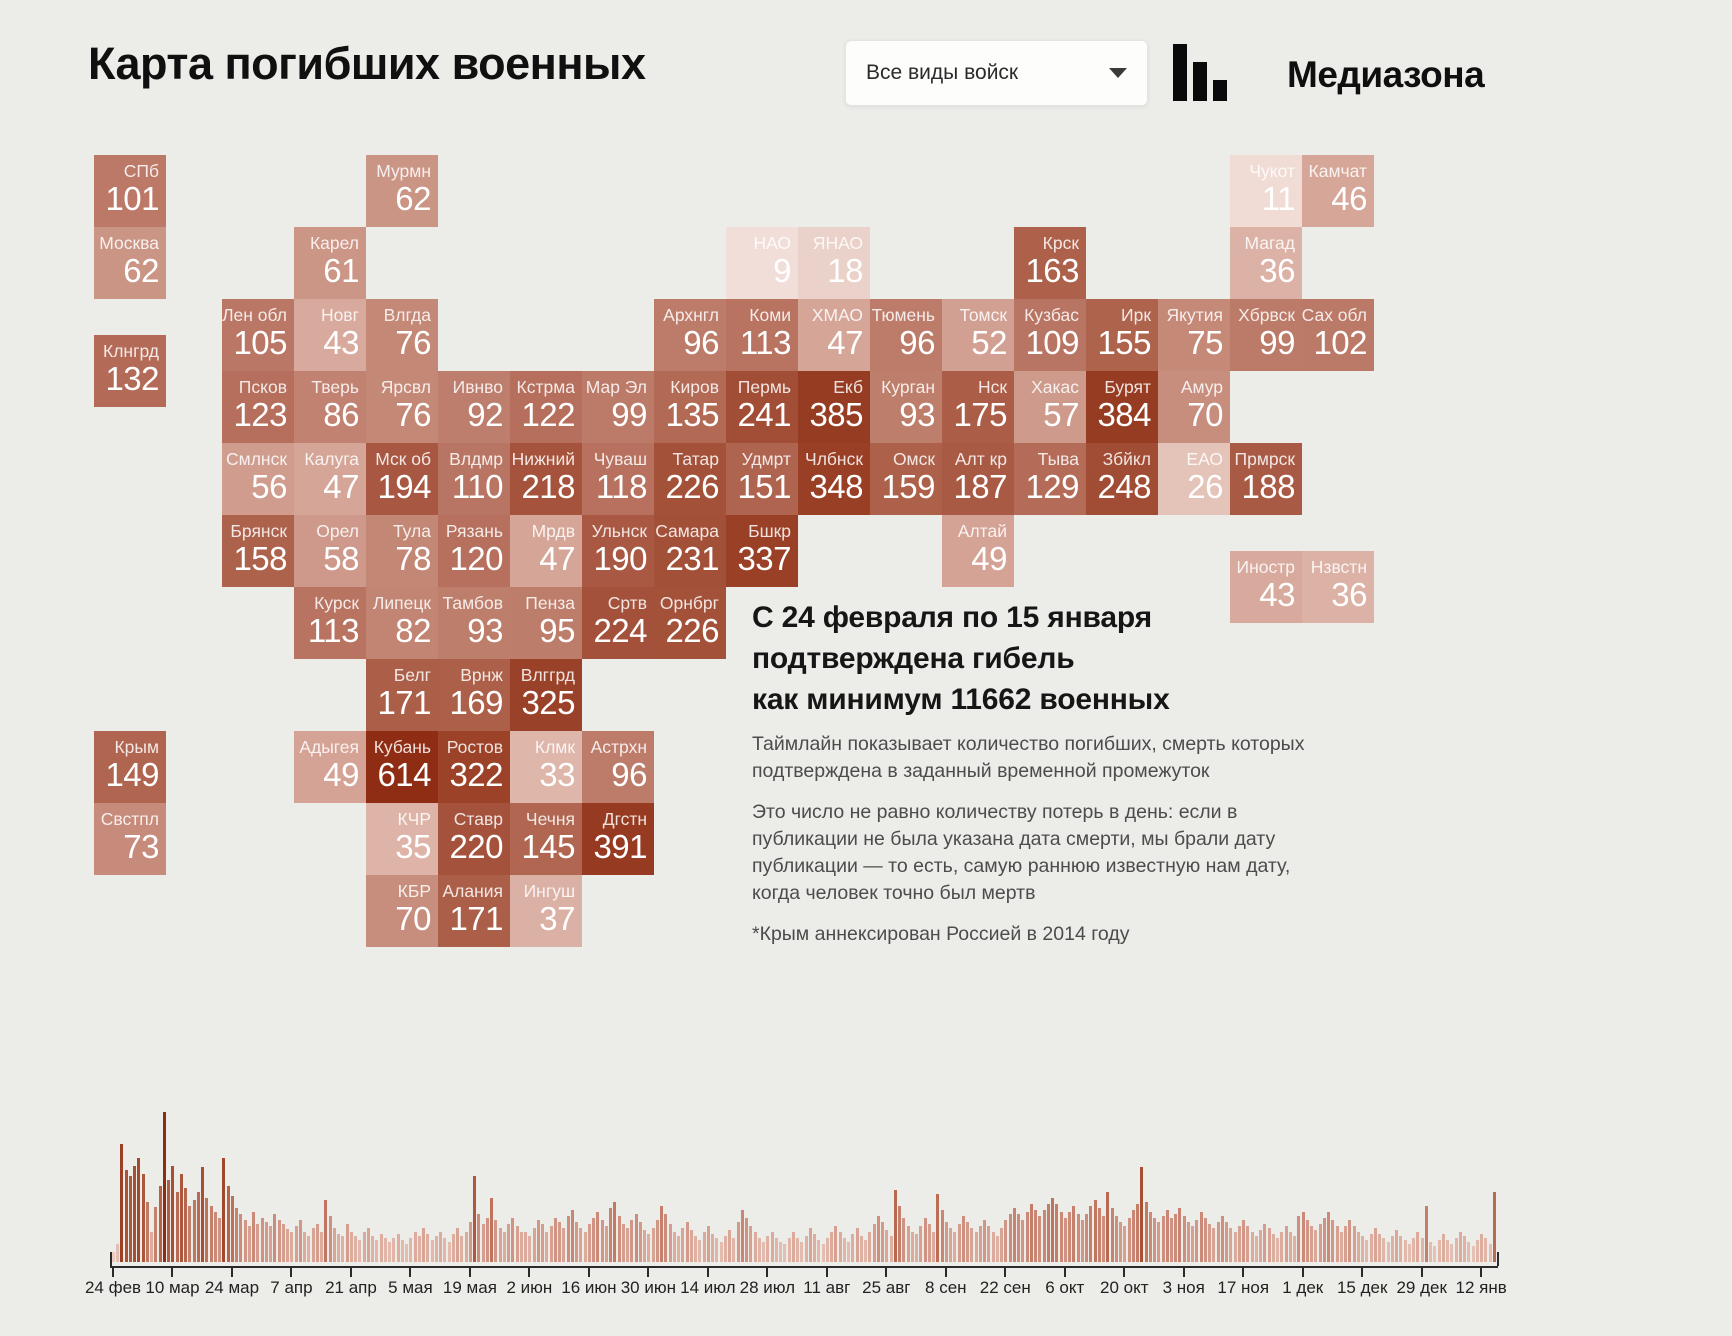  What do you see at coordinates (402, 191) in the screenshot?
I see `region-tile: Мурмн 62` at bounding box center [402, 191].